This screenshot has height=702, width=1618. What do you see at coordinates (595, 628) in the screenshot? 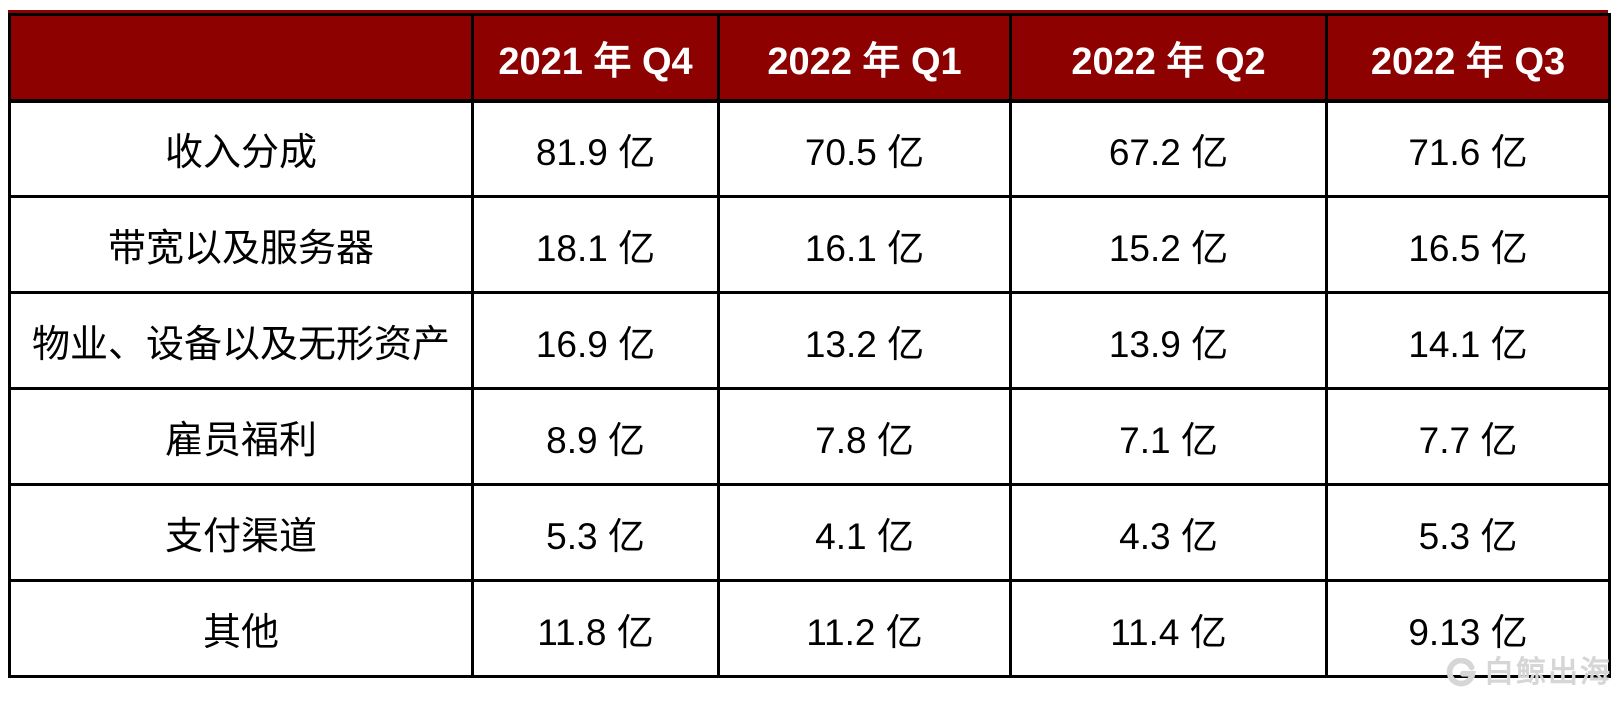
I see `cell-value: 11.8 亿` at bounding box center [595, 628].